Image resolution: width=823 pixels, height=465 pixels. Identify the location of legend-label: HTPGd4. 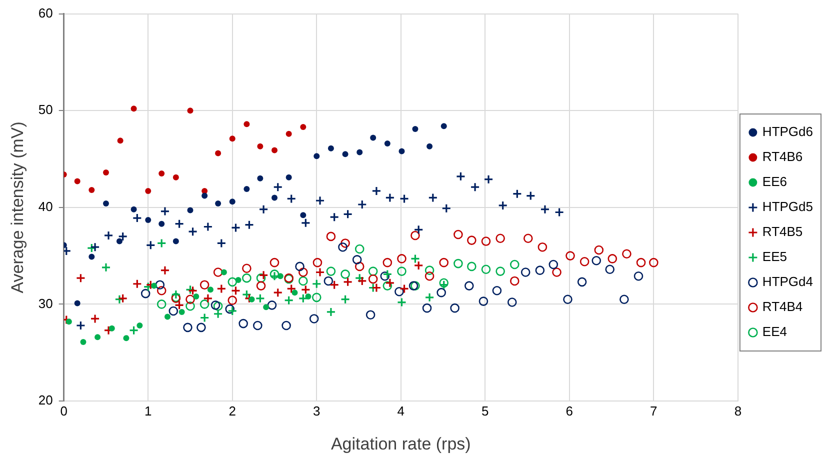
(788, 282).